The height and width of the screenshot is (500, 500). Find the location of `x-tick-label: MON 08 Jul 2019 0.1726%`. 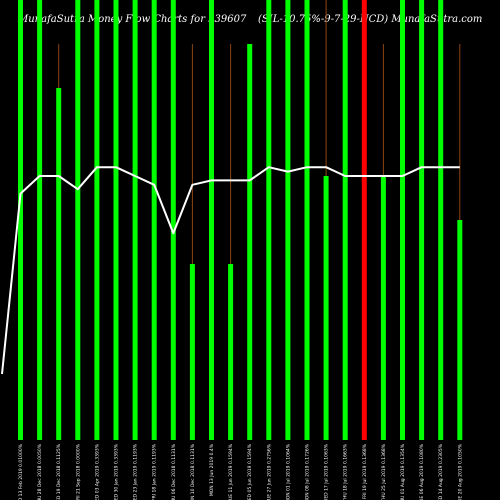

x-tick-label: MON 08 Jul 2019 0.1726% is located at coordinates (308, 471).